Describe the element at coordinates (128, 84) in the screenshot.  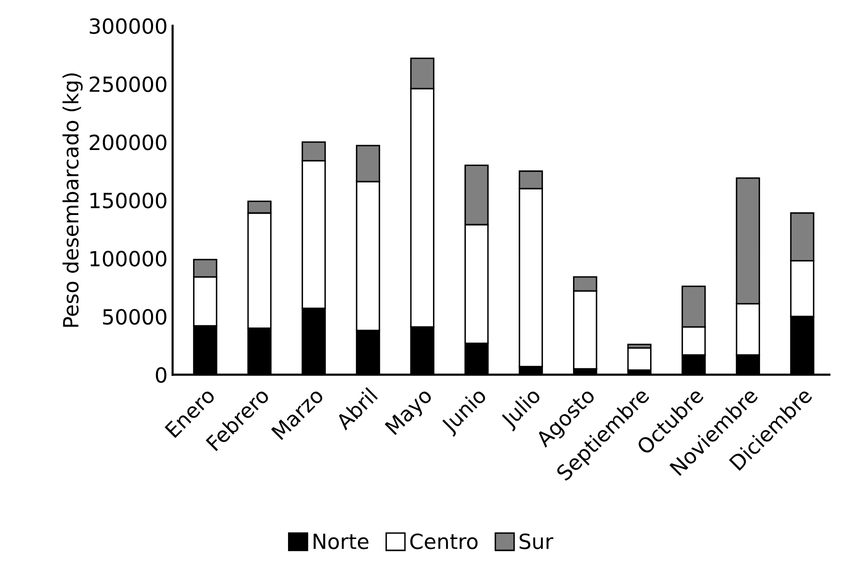
I see `y-tick-label: 250000` at that location.